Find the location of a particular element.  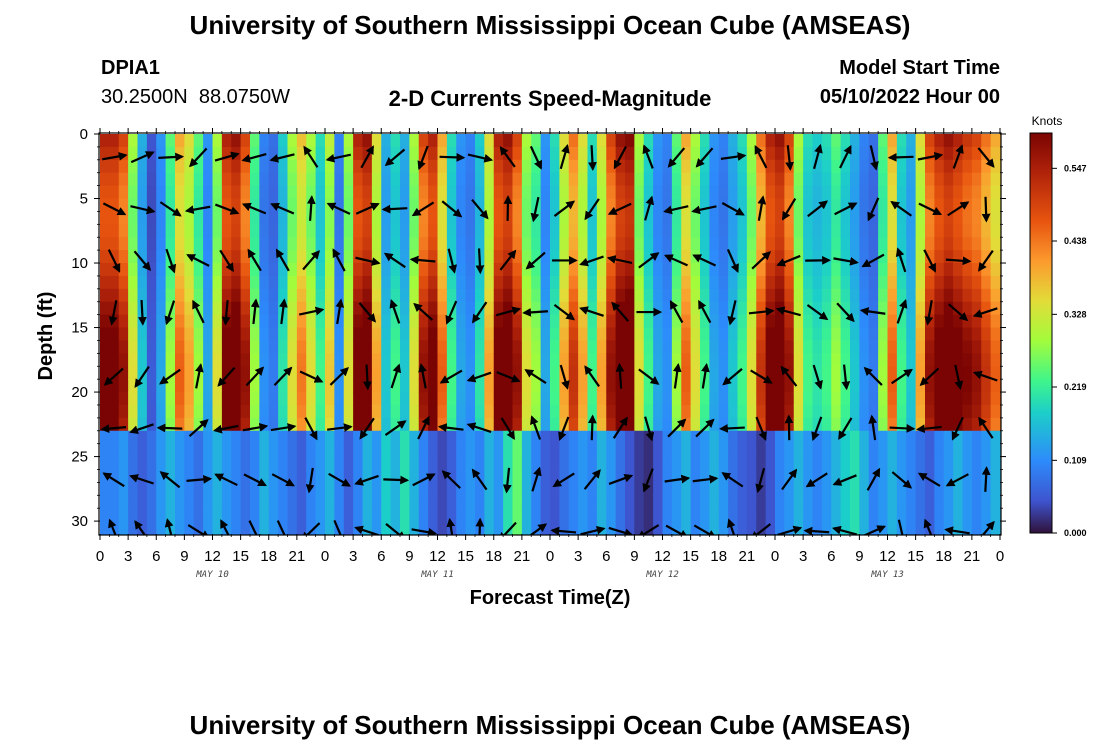

colorbar-tick-label: 0.547 is located at coordinates (1075, 168).